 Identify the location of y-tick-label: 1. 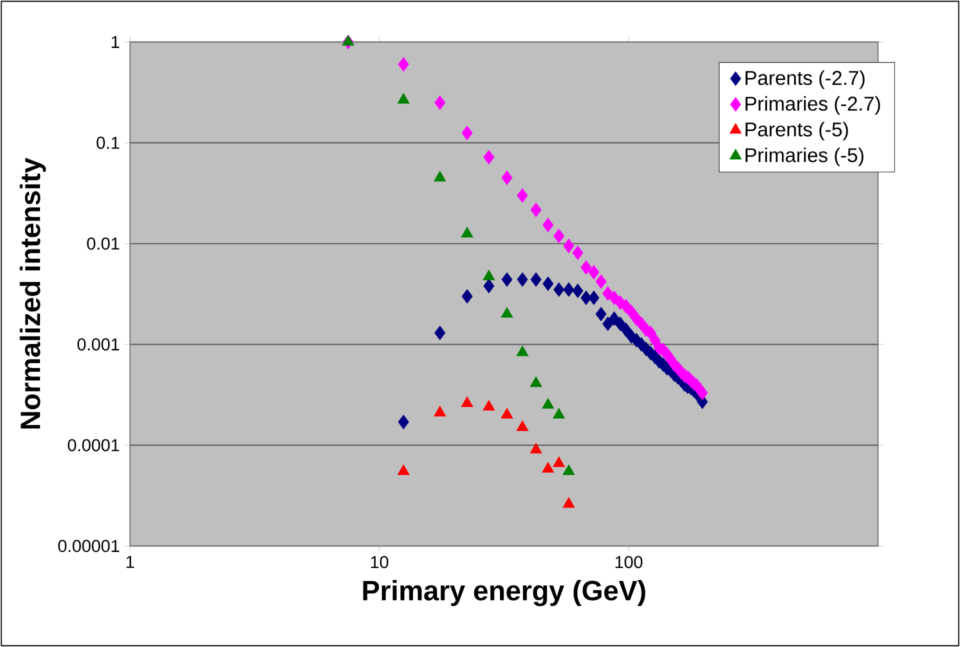
(116, 42).